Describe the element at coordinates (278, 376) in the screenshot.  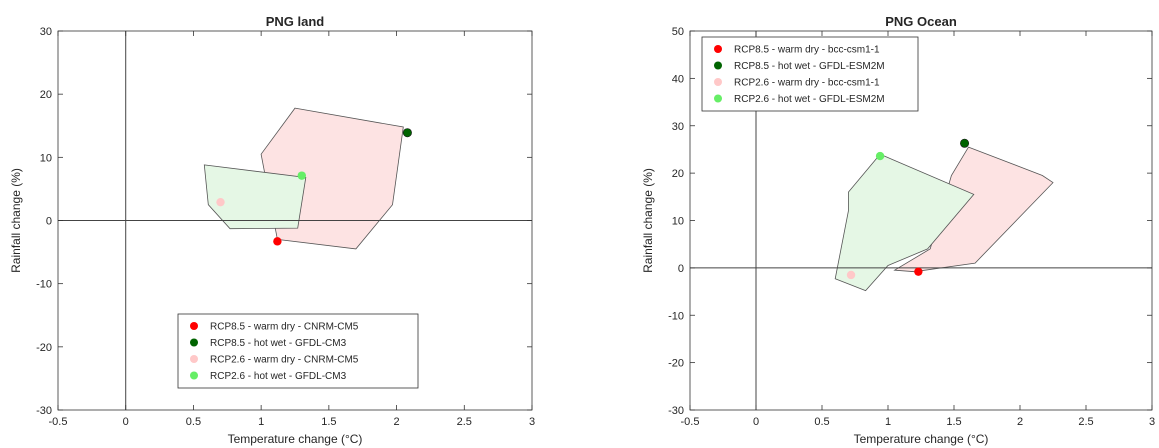
I see `legend-label-3: RCP2.6 - hot wet - GFDL-CM3` at that location.